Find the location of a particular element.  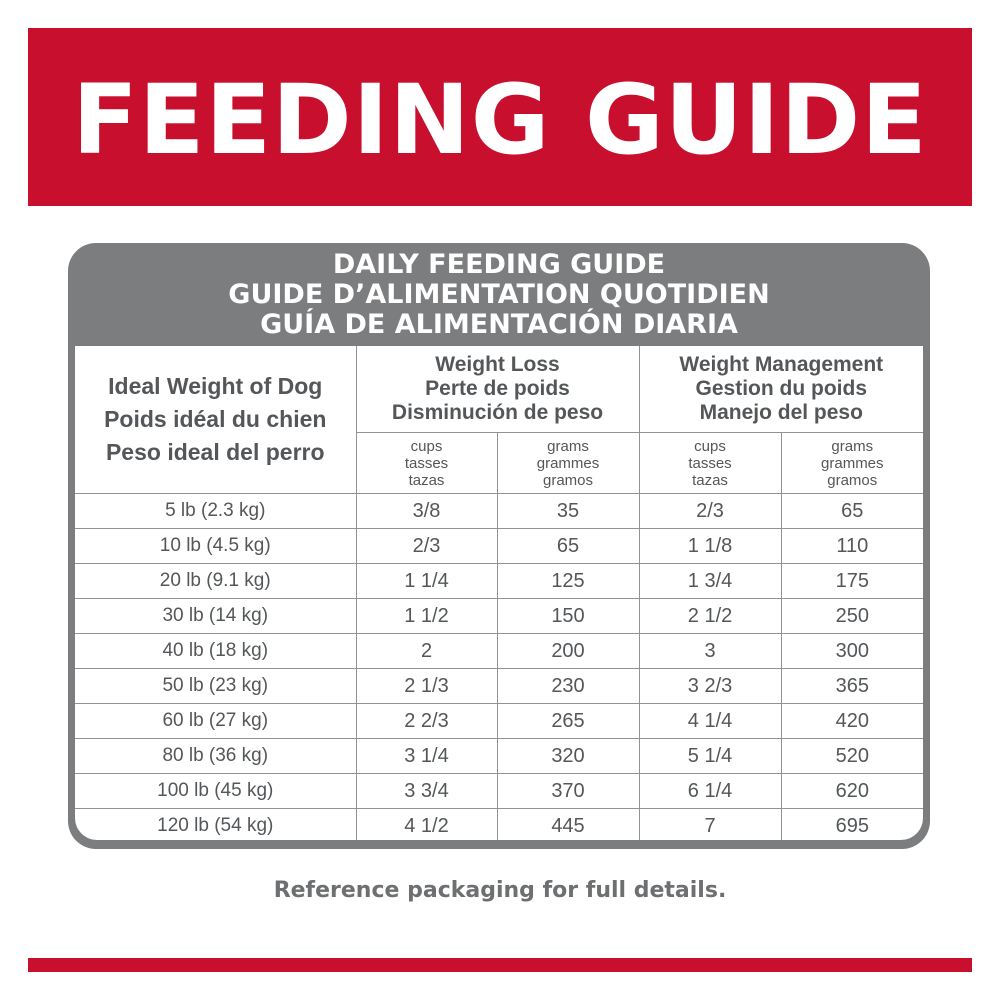

grams-cell: 520 is located at coordinates (851, 756).